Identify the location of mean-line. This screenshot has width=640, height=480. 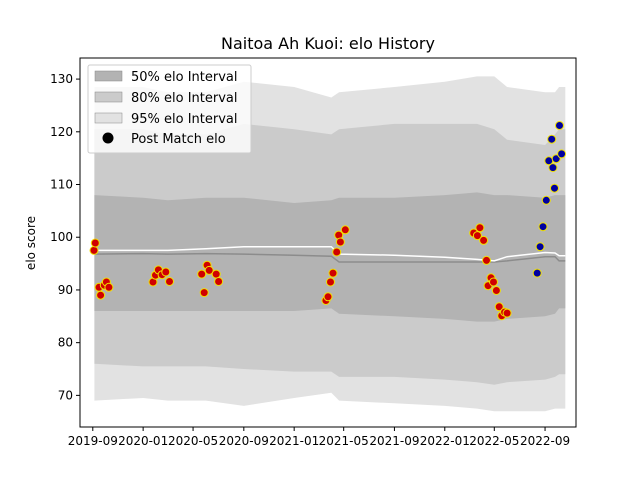
(330, 253).